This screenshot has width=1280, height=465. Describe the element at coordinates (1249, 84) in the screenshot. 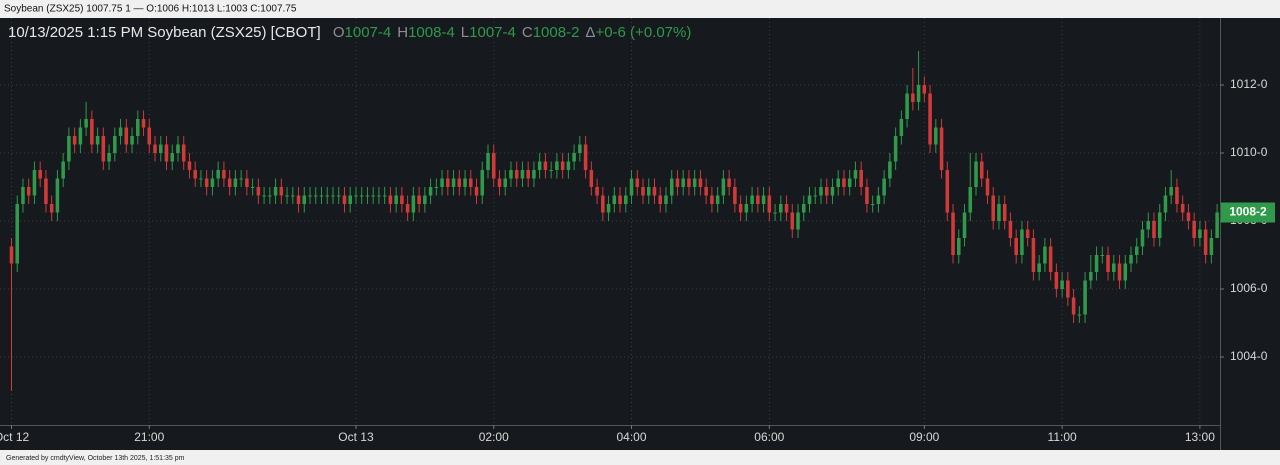

I see `y-tick-label: 1012-0` at that location.